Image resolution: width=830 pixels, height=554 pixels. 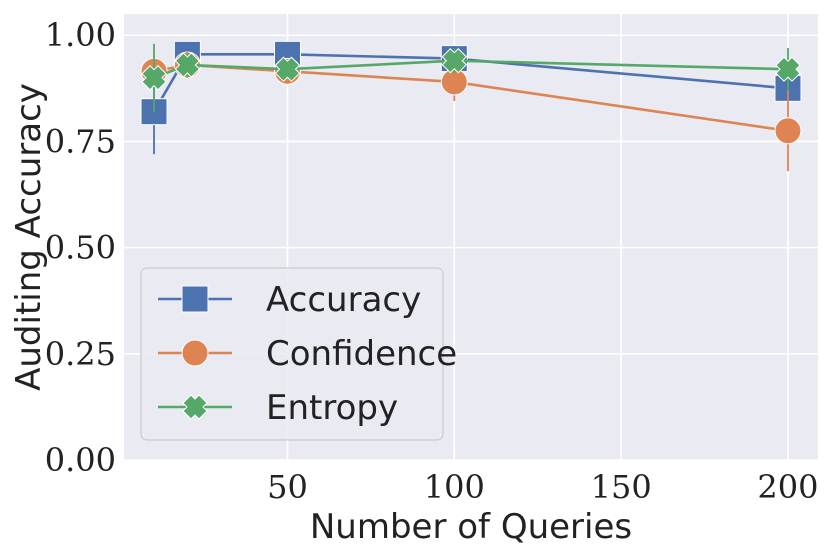 What do you see at coordinates (332, 408) in the screenshot?
I see `legend-label-entropy: Entropy` at bounding box center [332, 408].